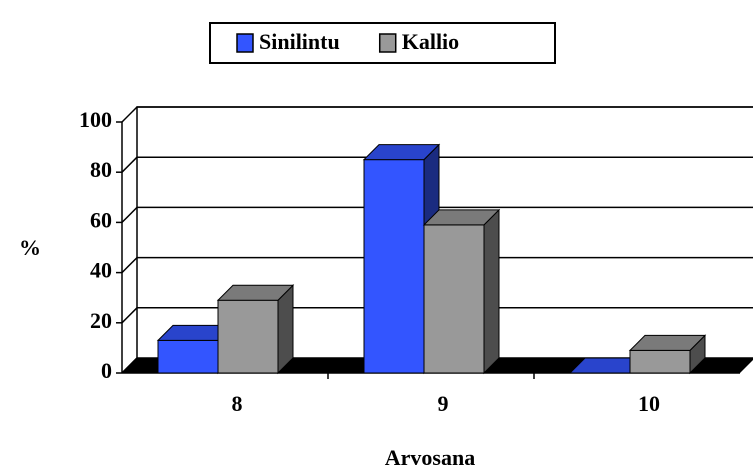  I want to click on y-tick-label: 20, so click(101, 320).